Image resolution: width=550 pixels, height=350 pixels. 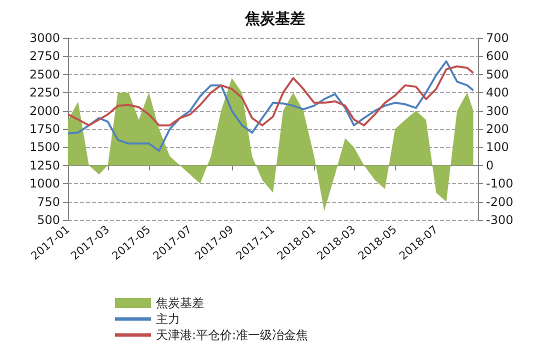 What do you see at coordinates (497, 38) in the screenshot?
I see `y2-tick-label: 700` at bounding box center [497, 38].